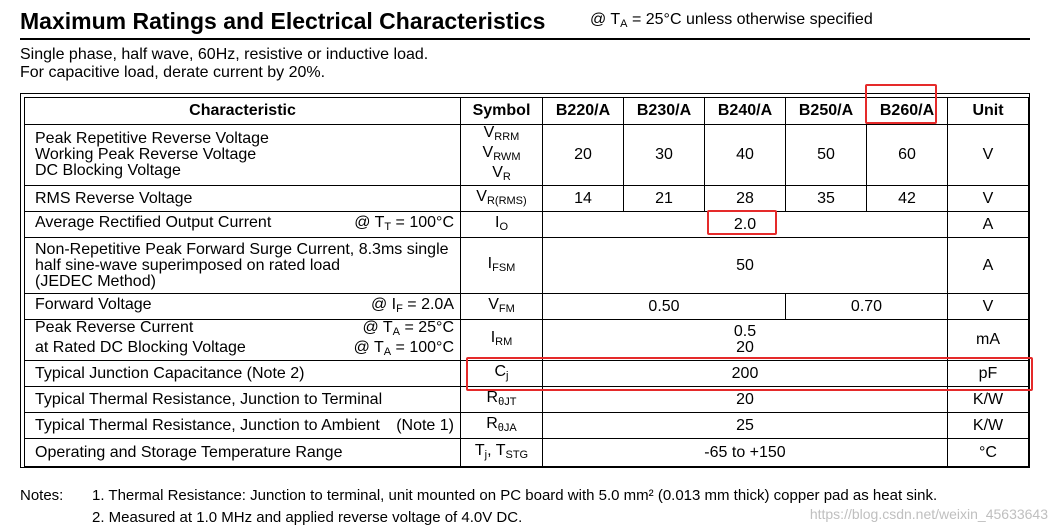 Image resolution: width=1062 pixels, height=530 pixels. I want to click on cond-sub: A, so click(396, 332).